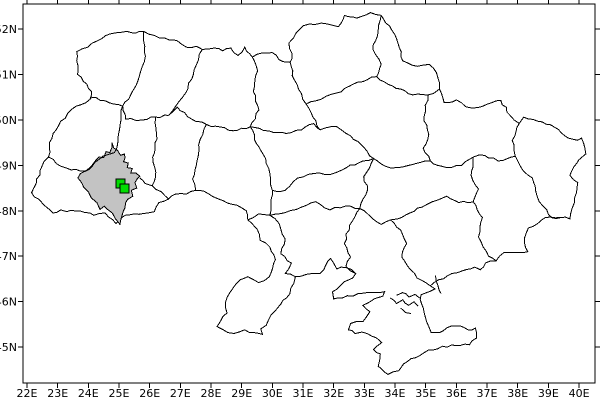 Image resolution: width=600 pixels, height=400 pixels. What do you see at coordinates (8, 74) in the screenshot?
I see `y-tick-label: 51N` at bounding box center [8, 74].